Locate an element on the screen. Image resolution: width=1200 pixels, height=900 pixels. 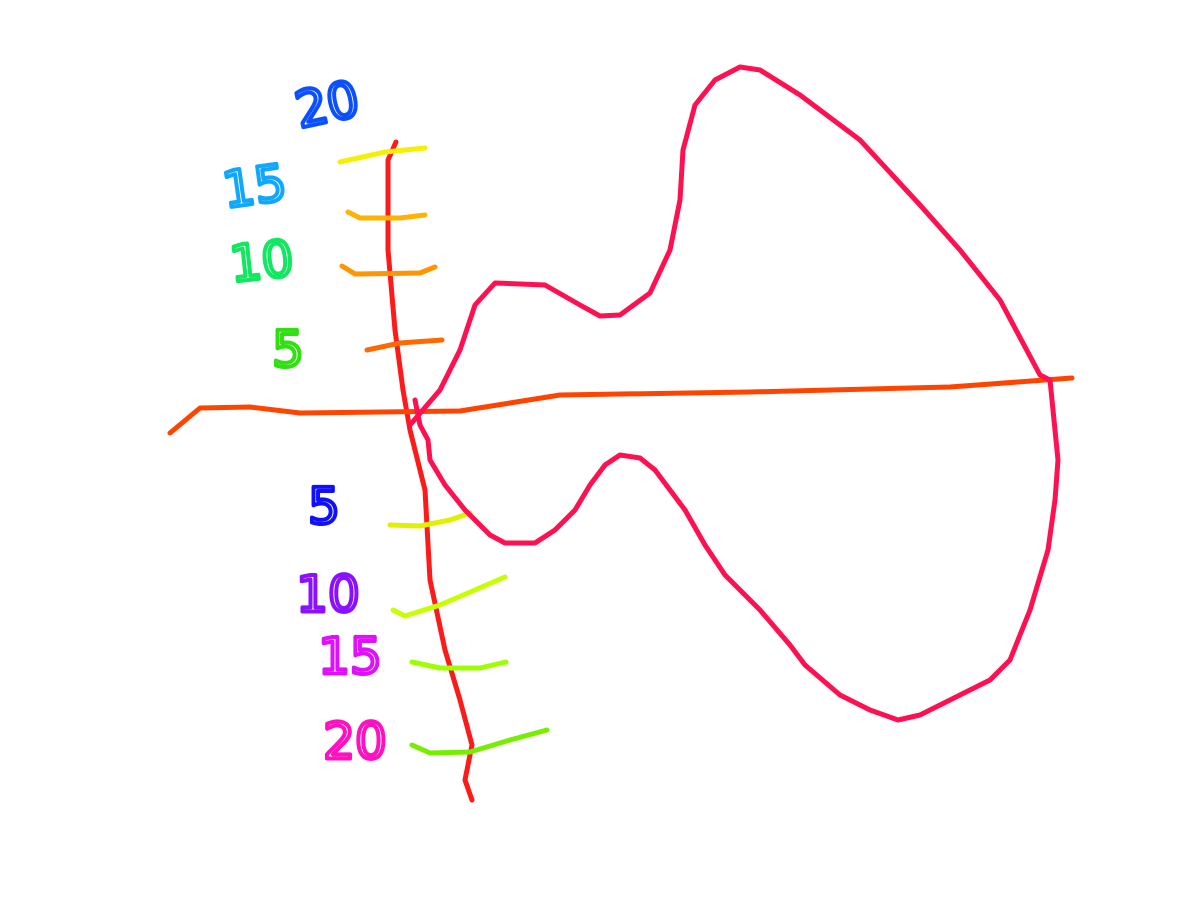
horizontal-axis is located at coordinates (621, 405).